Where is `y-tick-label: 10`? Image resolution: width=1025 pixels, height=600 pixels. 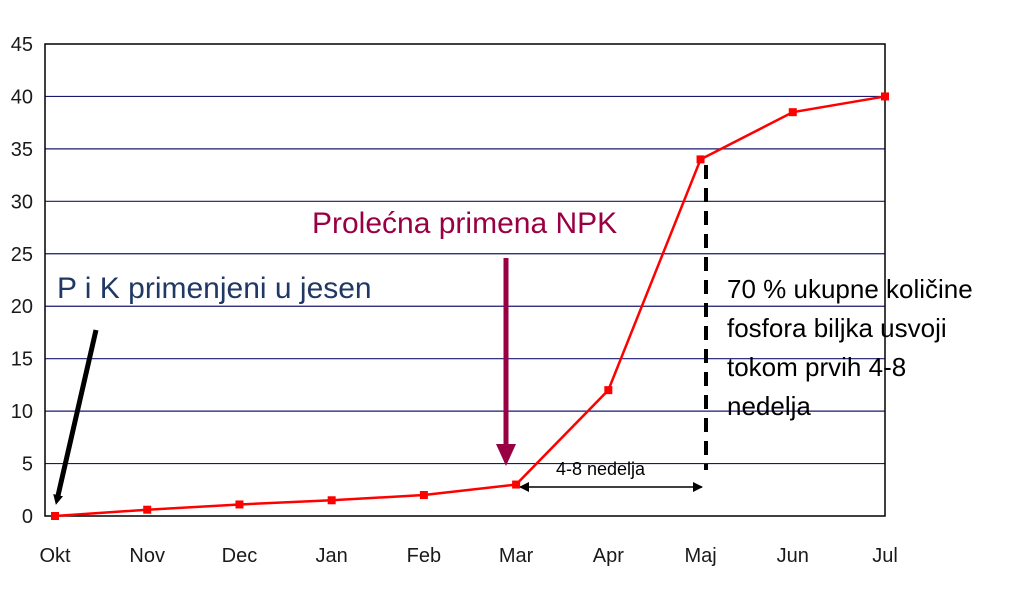
y-tick-label: 10 is located at coordinates (22, 412).